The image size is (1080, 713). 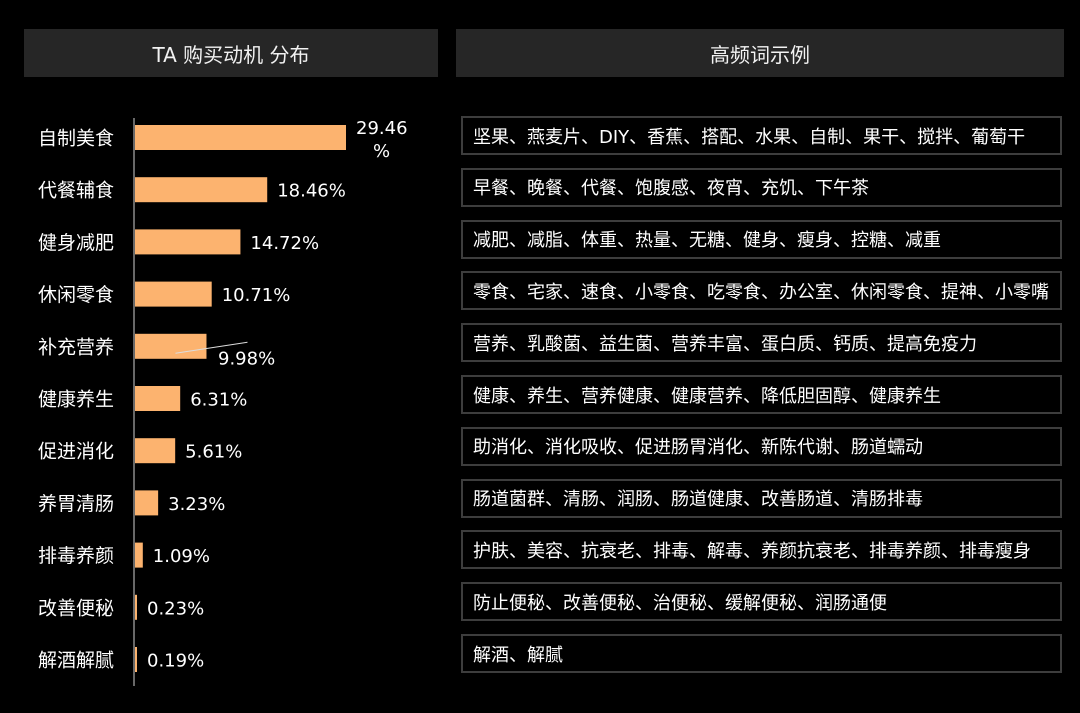 What do you see at coordinates (76, 243) in the screenshot?
I see `category-label: 健身减肥` at bounding box center [76, 243].